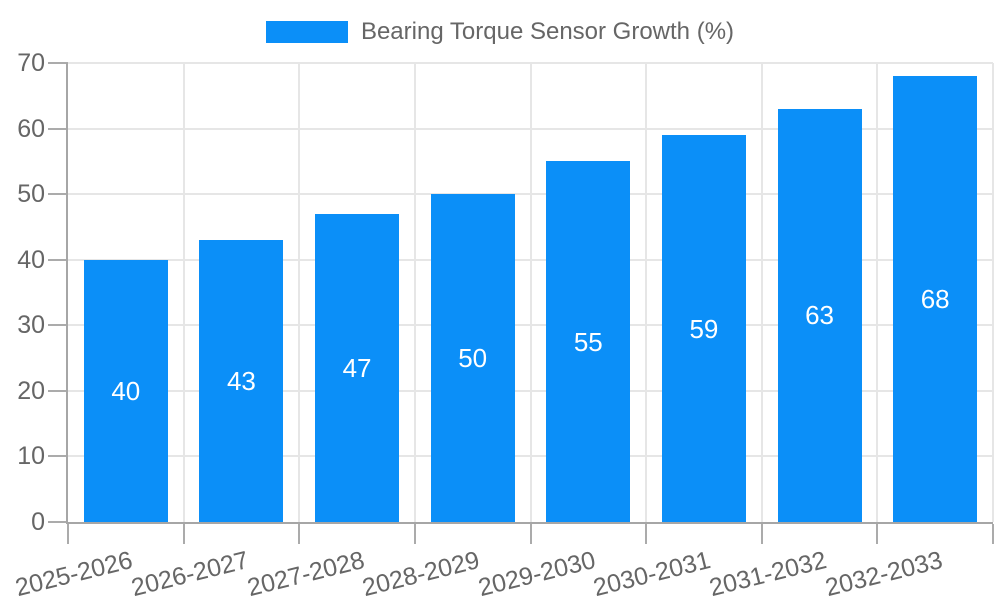 The image size is (1000, 600). I want to click on legend-label: Bearing Torque Sensor Growth (%), so click(547, 31).